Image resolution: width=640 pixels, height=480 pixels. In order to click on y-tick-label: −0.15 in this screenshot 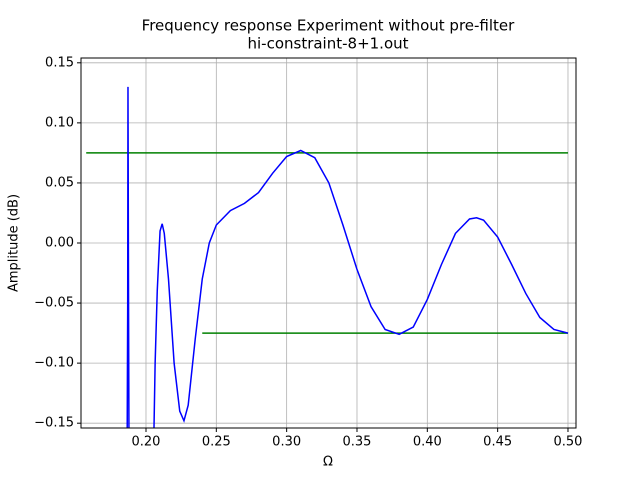, I will do `click(54, 423)`.